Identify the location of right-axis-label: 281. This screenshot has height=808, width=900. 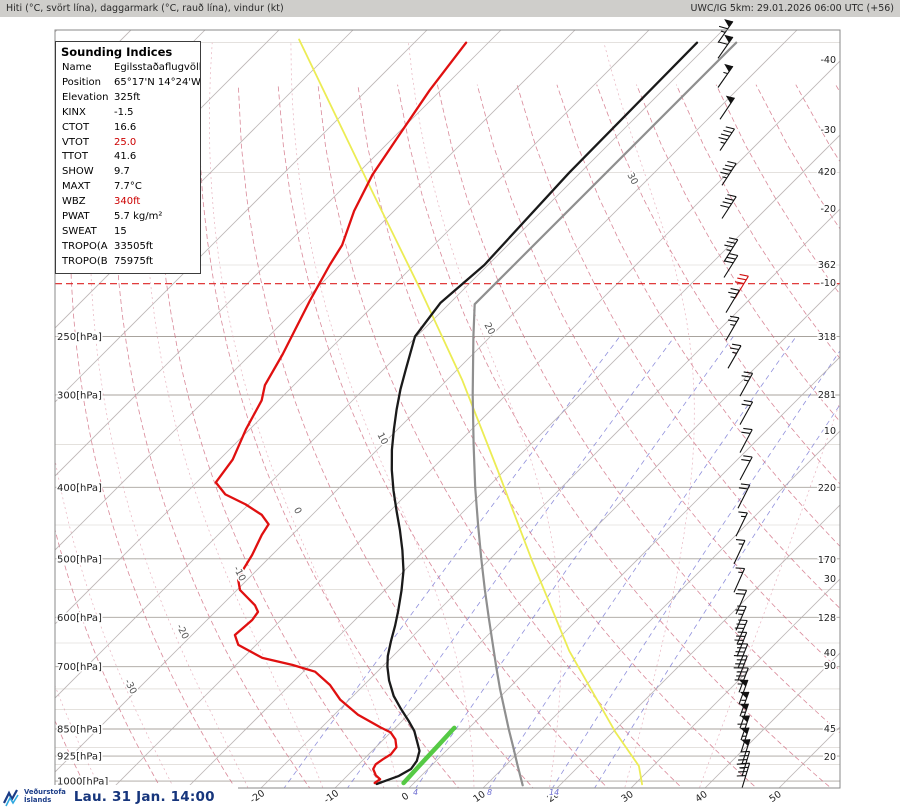
(827, 395).